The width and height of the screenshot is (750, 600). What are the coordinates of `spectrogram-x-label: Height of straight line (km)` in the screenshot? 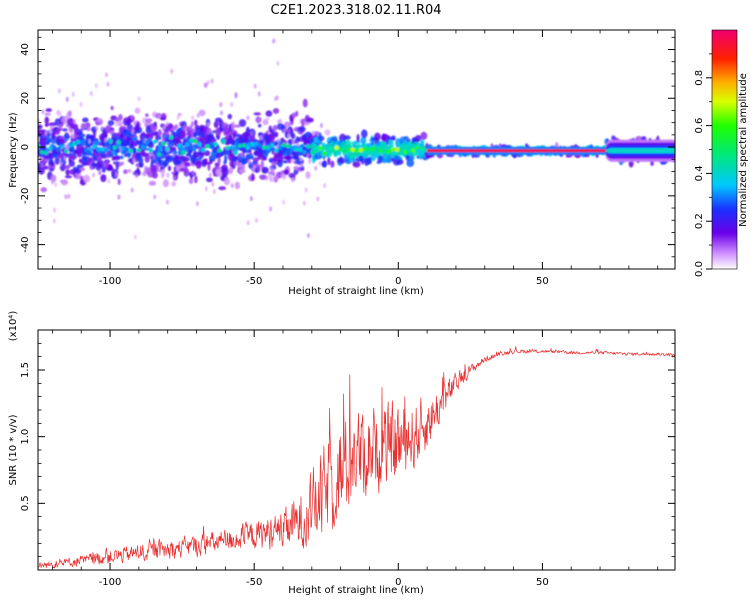 It's located at (356, 291).